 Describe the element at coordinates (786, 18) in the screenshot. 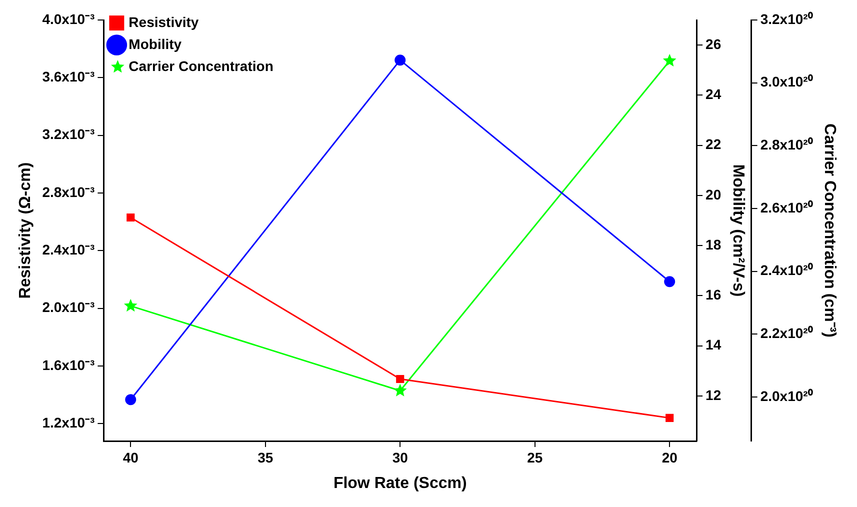

I see `y3-tick-label: 3.2x10²⁰` at that location.